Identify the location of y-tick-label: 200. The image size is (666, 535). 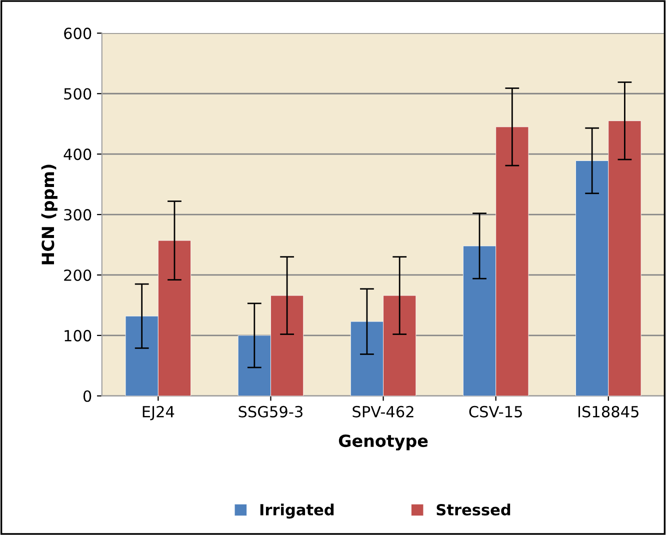
(78, 275).